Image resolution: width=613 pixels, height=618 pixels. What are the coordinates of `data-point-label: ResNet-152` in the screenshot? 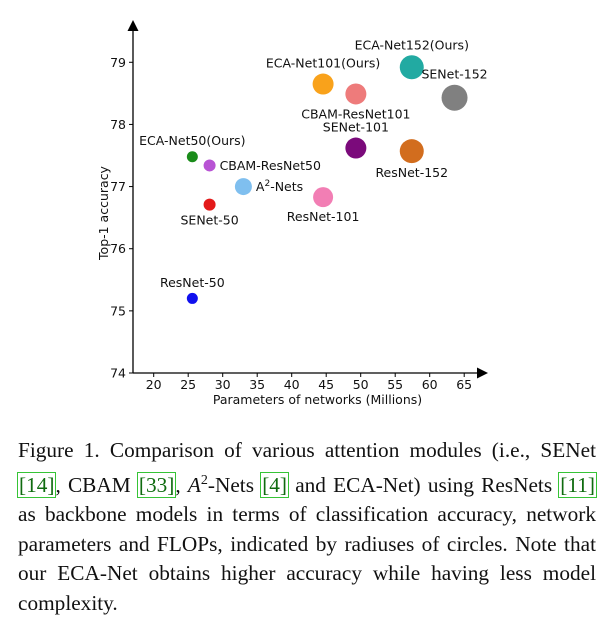 It's located at (411, 172).